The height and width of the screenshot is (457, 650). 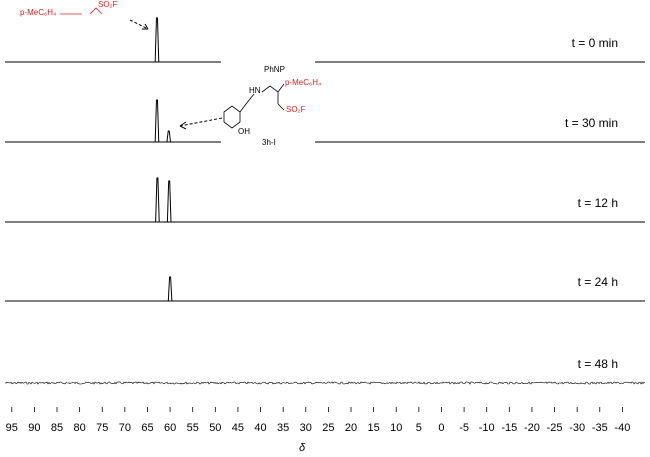 What do you see at coordinates (12, 428) in the screenshot?
I see `x-tick-label: 95` at bounding box center [12, 428].